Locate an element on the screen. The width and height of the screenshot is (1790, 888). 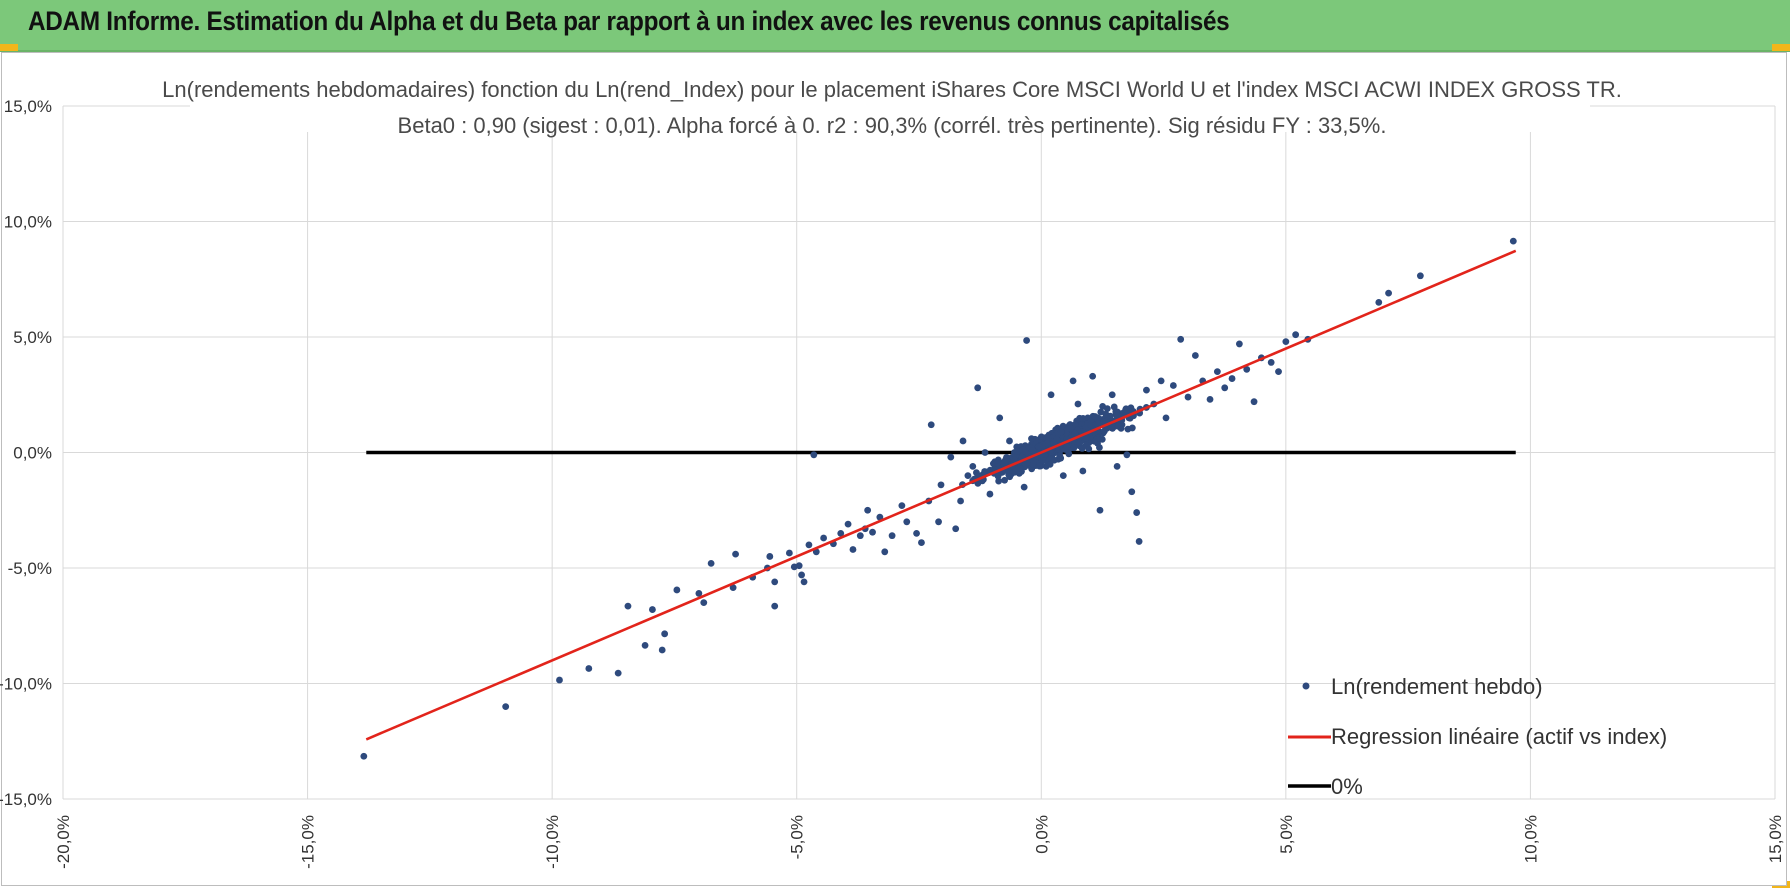
x-tick-label: -15,0% is located at coordinates (308, 842).